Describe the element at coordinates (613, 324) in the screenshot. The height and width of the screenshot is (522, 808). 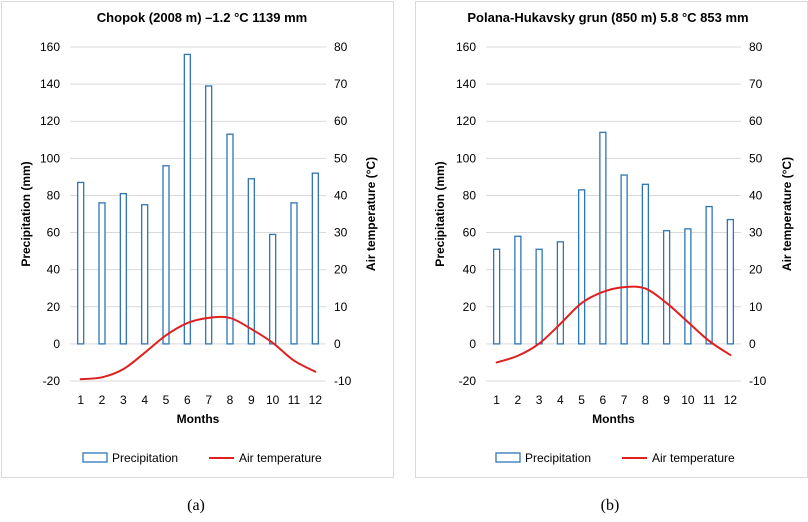
I see `air-temperature-line` at that location.